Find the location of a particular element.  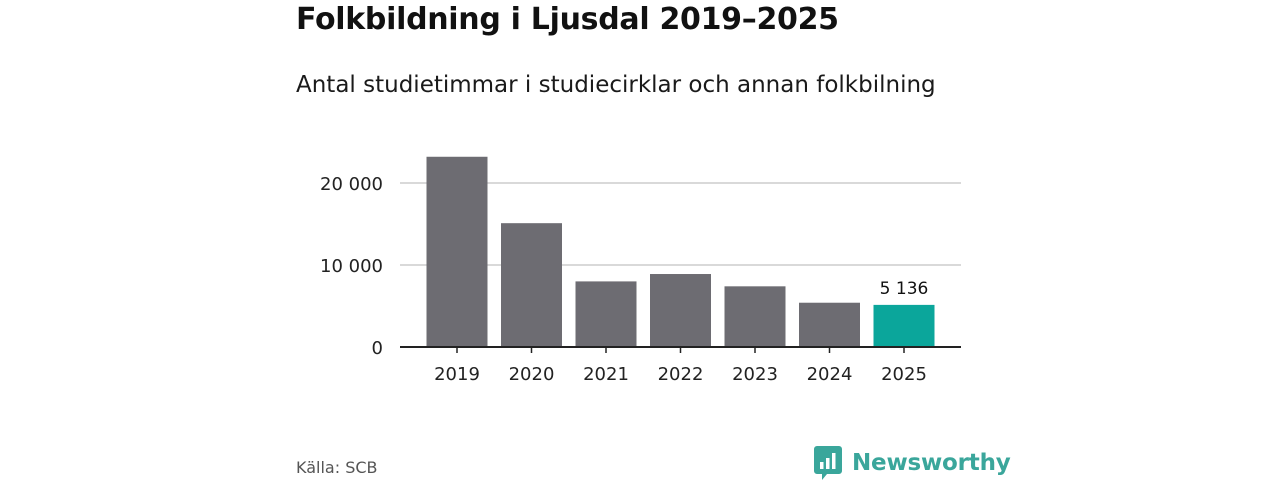

x-tick-label: 2021 is located at coordinates (606, 374).